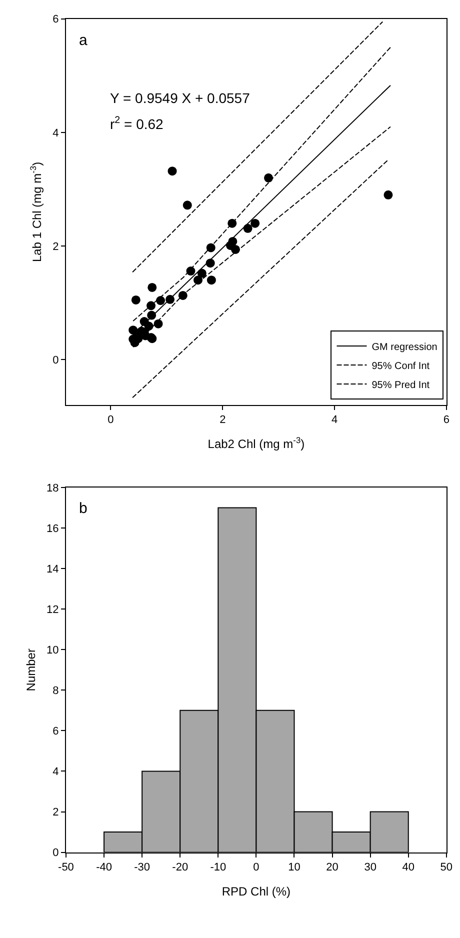 The image size is (460, 938). I want to click on x-tick-label: 10, so click(294, 867).